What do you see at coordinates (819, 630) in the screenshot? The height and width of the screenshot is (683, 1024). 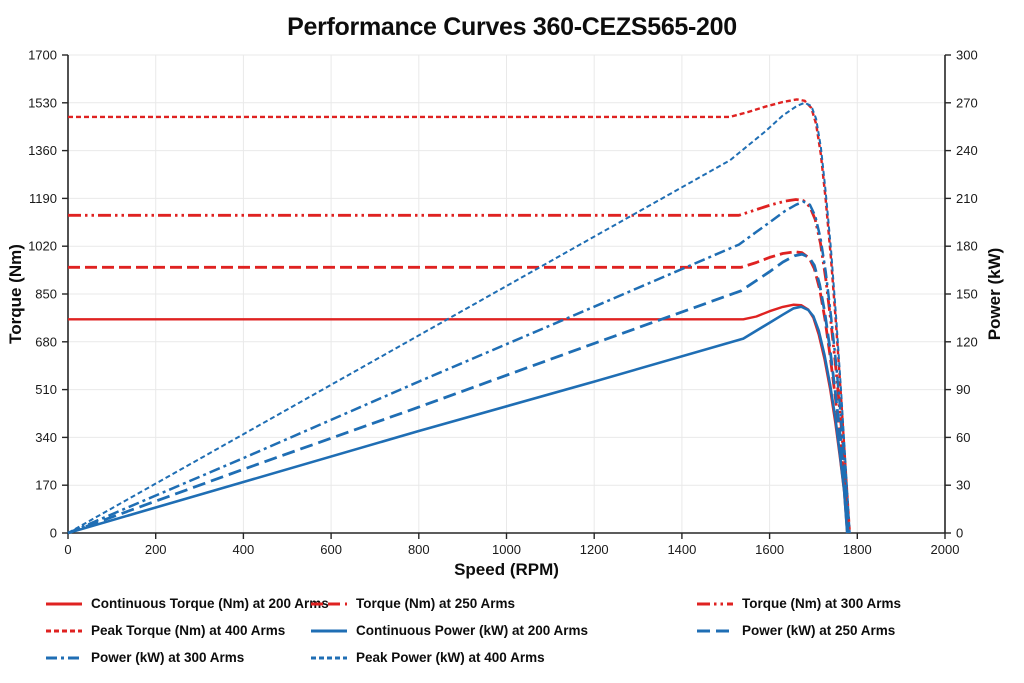 I see `legend-item-label: Power (kW) at 250 Arms` at bounding box center [819, 630].